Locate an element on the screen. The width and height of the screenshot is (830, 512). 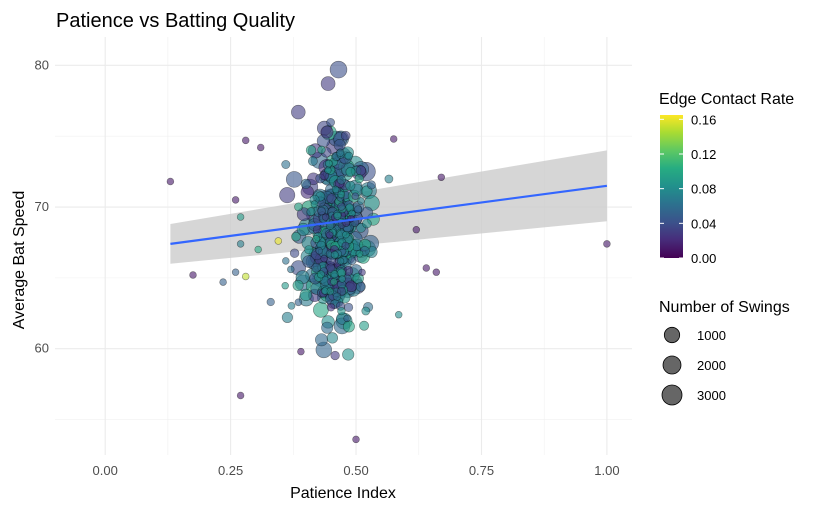
chart-title: Patience vs Batting Quality is located at coordinates (175, 21).